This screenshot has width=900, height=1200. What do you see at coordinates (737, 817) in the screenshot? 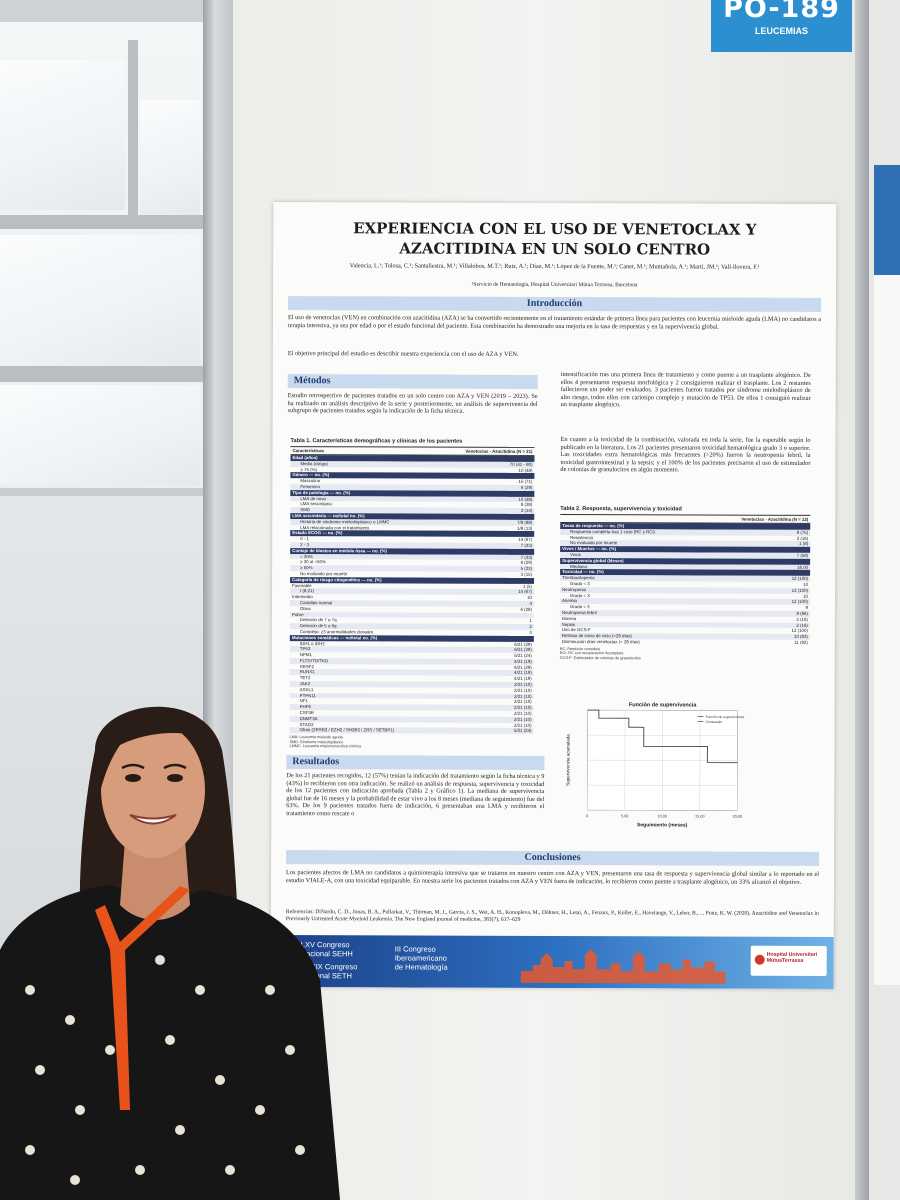
I see `chart-x-tick-label: 20,00` at bounding box center [737, 817].